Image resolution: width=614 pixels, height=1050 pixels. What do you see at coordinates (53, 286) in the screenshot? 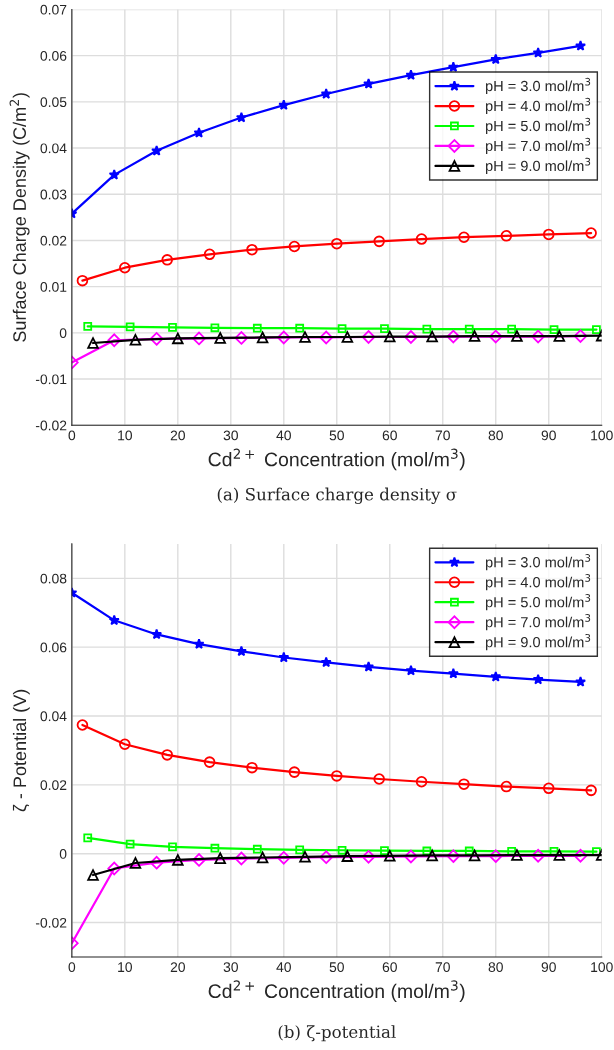
I see `y-tick-label: 0.01` at bounding box center [53, 286].